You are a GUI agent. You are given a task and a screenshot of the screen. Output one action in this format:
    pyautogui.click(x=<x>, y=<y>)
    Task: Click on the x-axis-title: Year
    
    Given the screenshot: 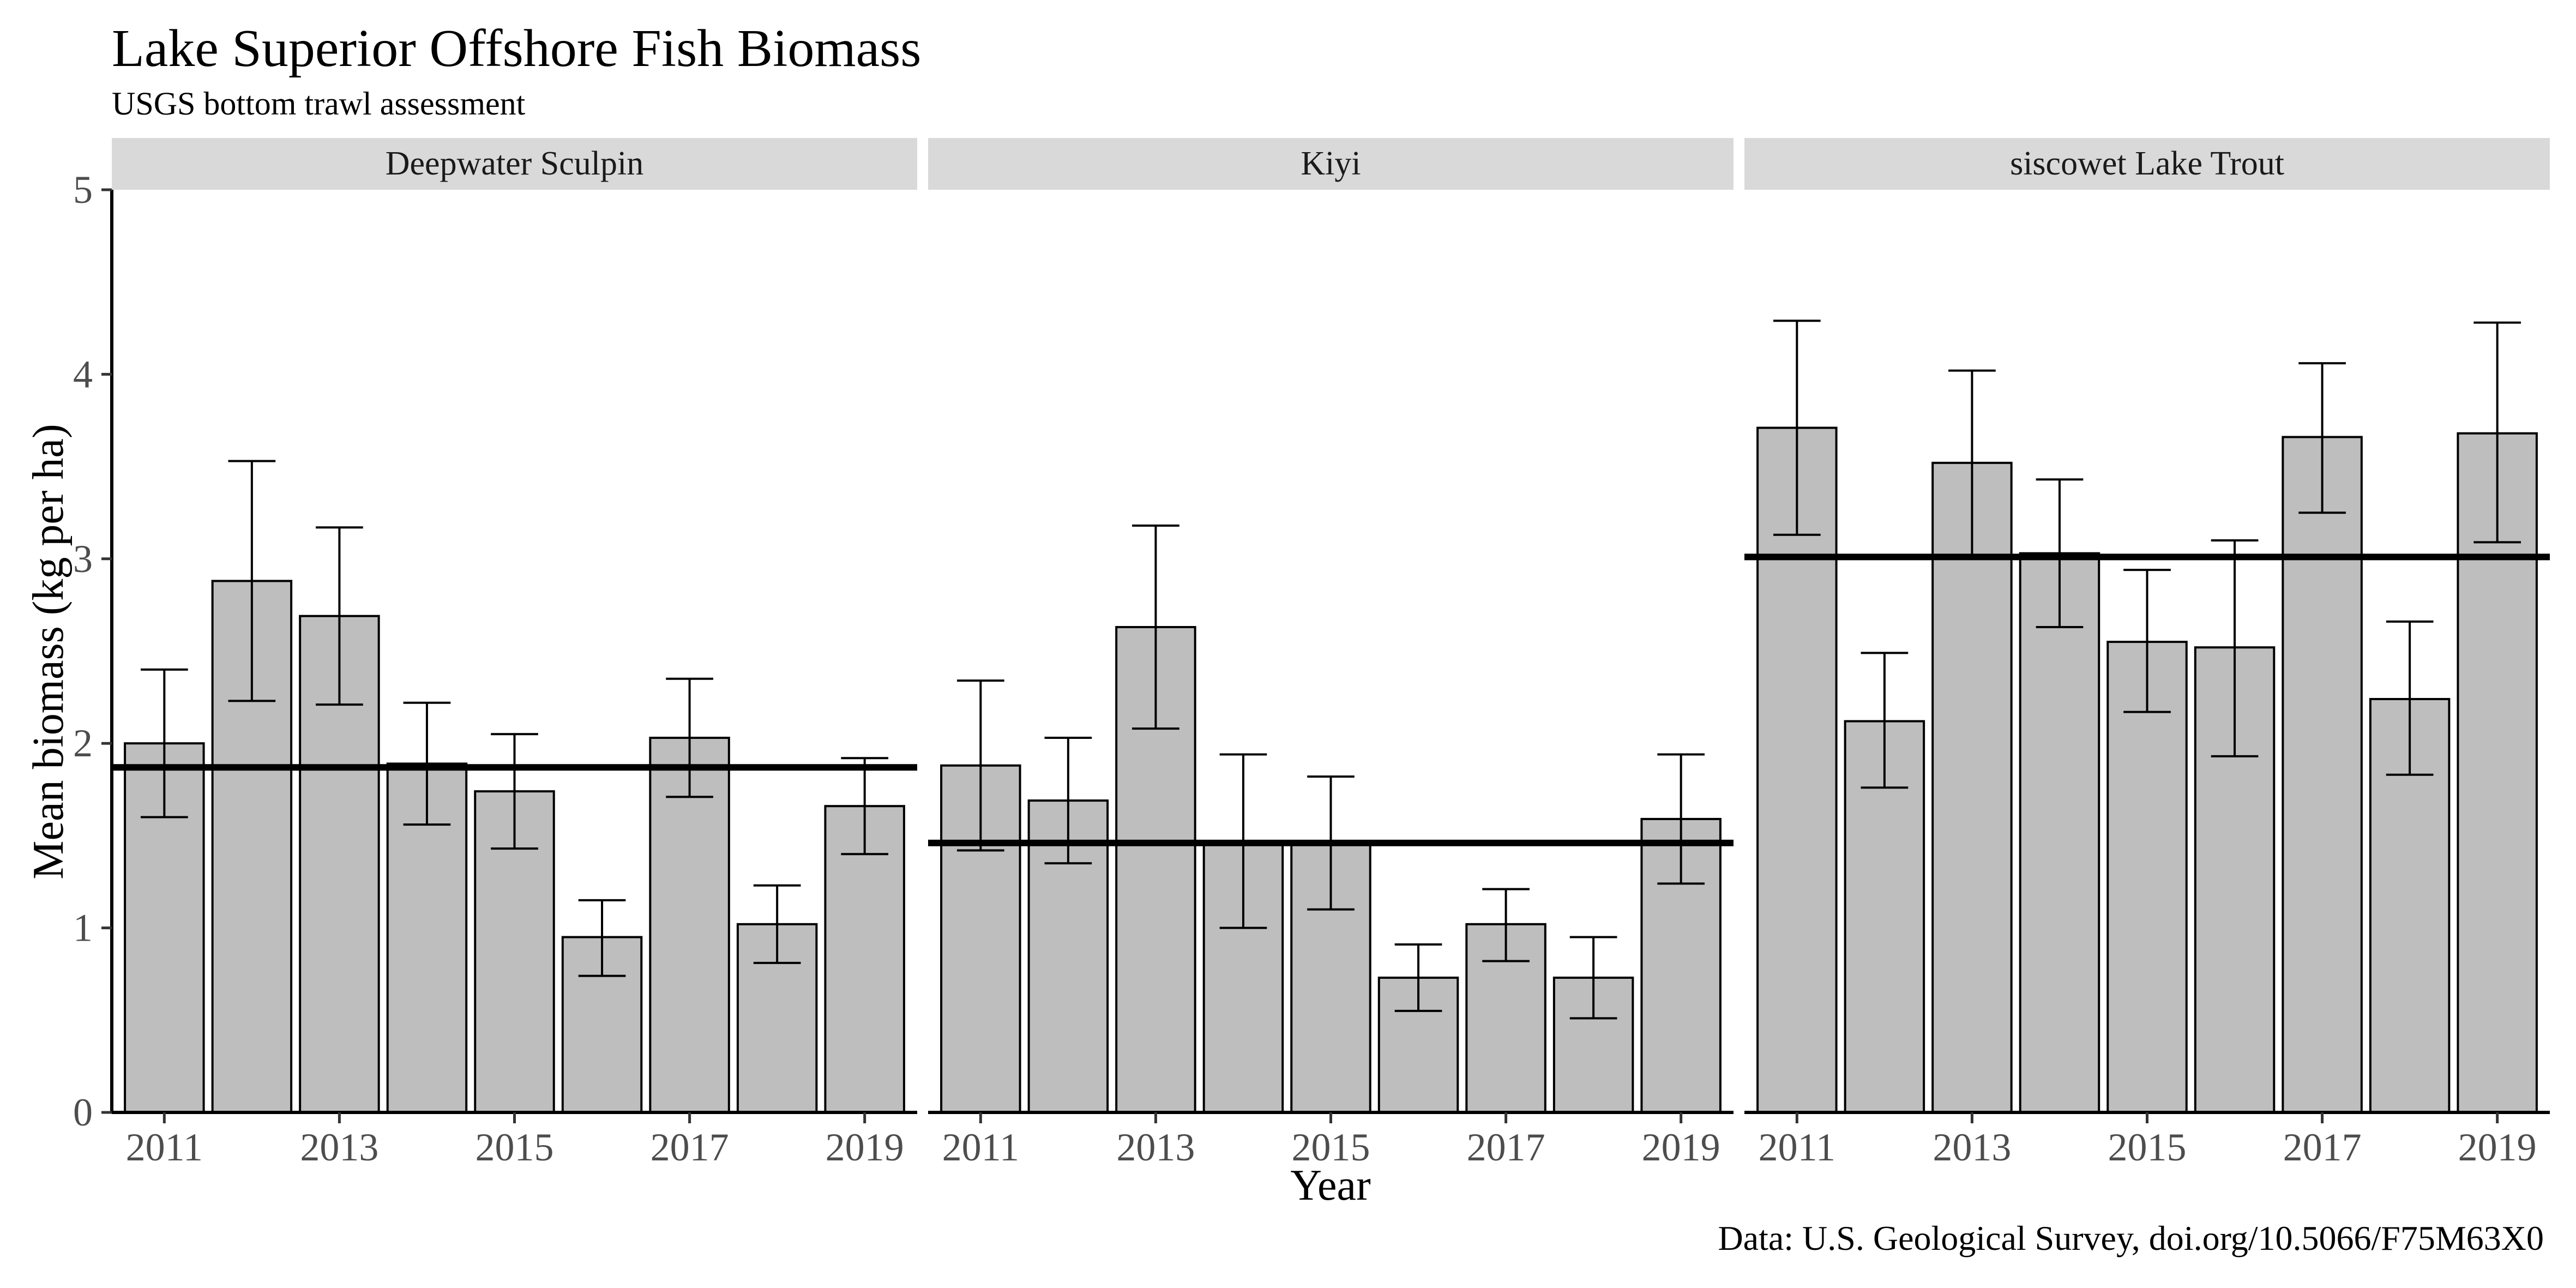 What is the action you would take?
    pyautogui.click(x=1330, y=1185)
    